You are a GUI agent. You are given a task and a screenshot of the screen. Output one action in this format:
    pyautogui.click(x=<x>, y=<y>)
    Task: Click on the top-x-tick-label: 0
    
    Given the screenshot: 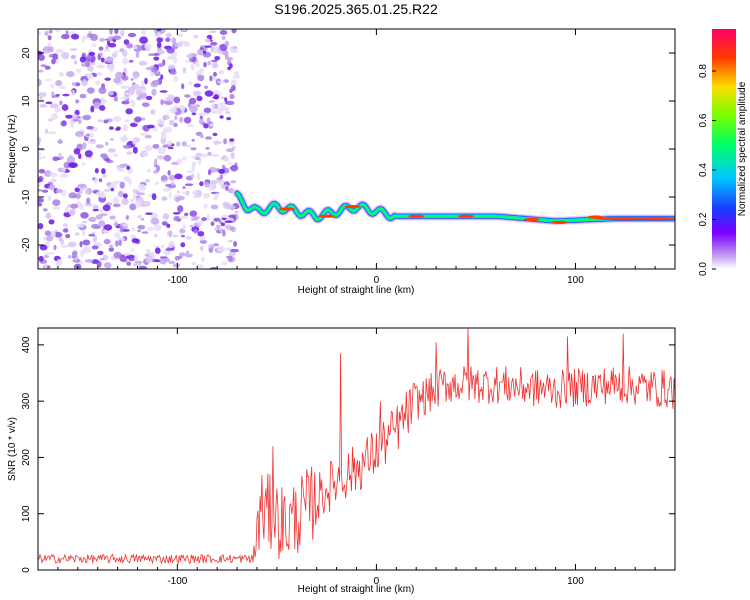 What is the action you would take?
    pyautogui.click(x=377, y=280)
    